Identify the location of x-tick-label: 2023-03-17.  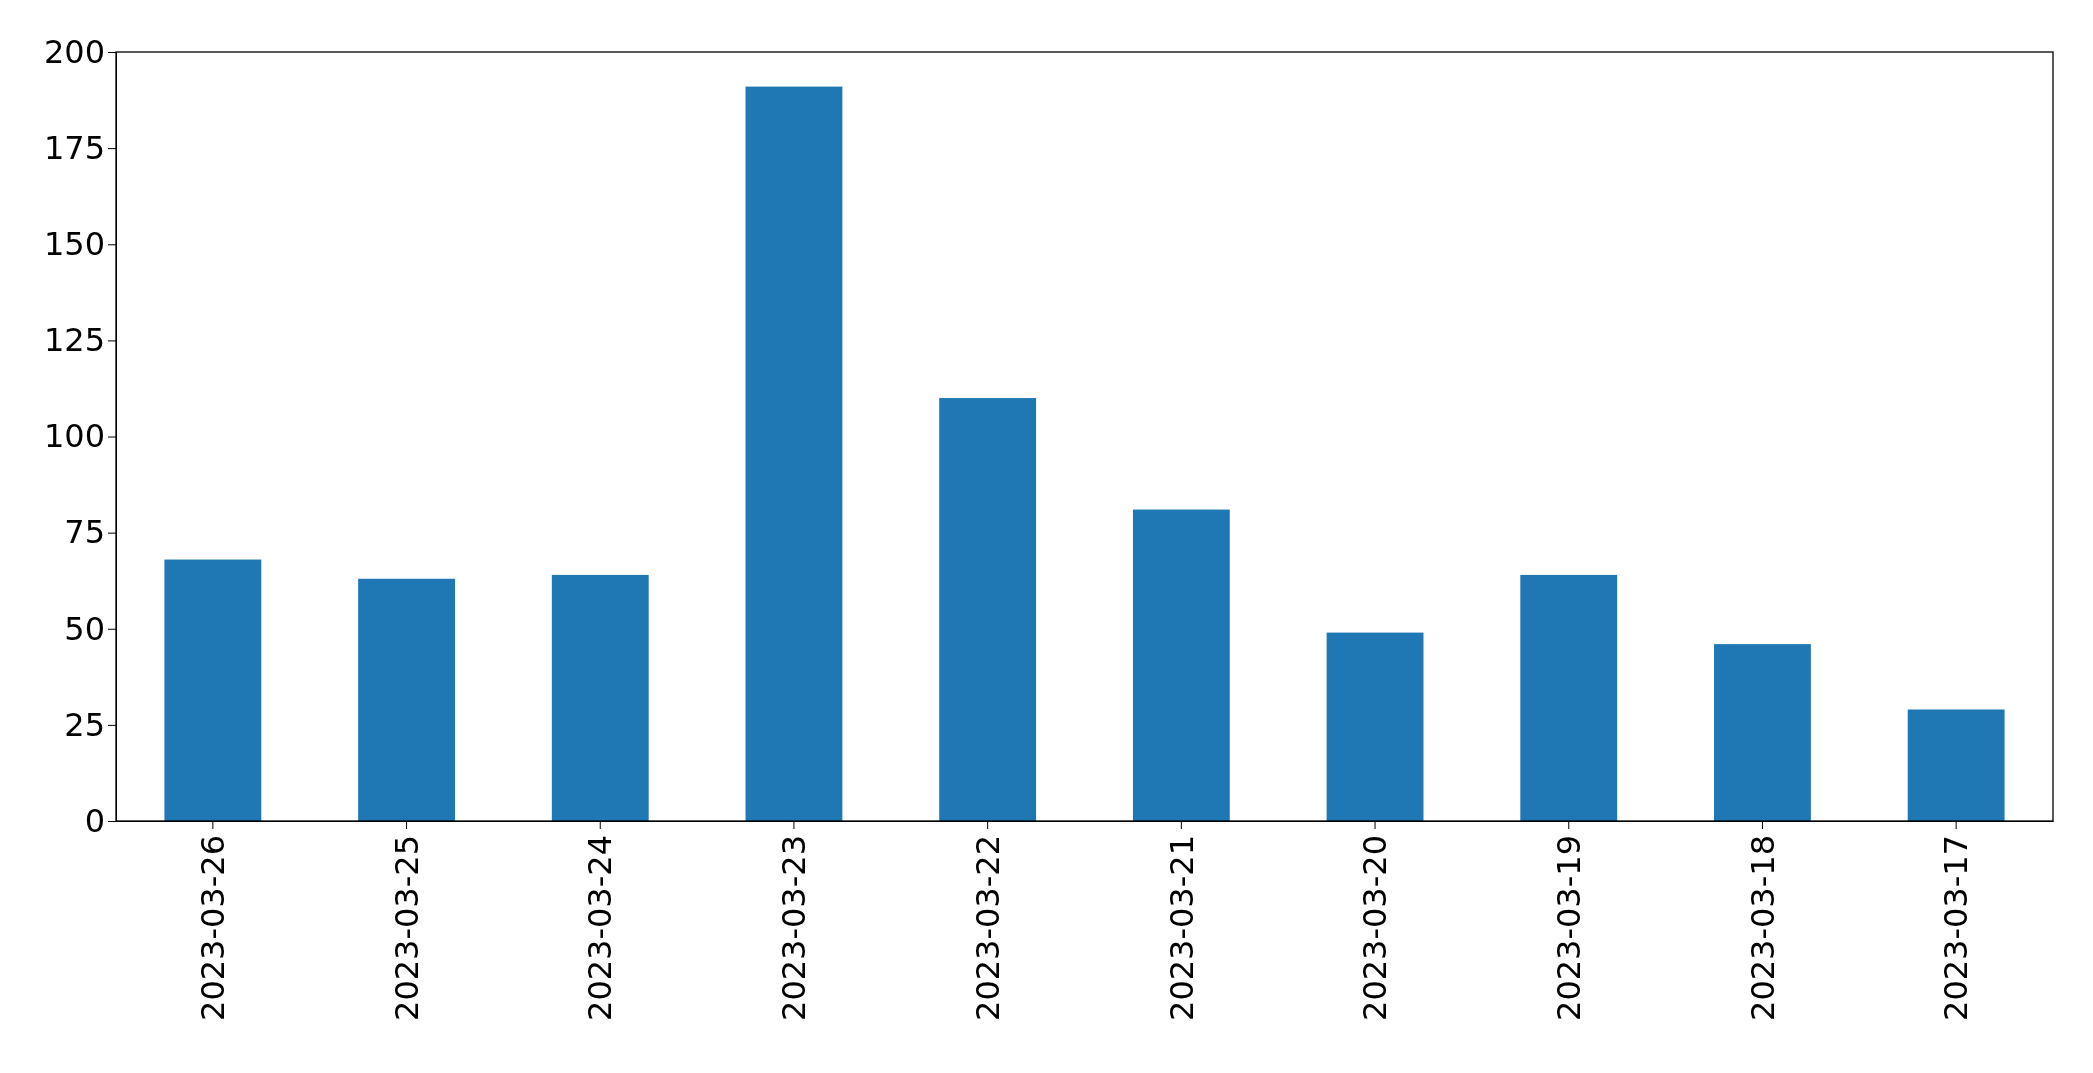
(1956, 928).